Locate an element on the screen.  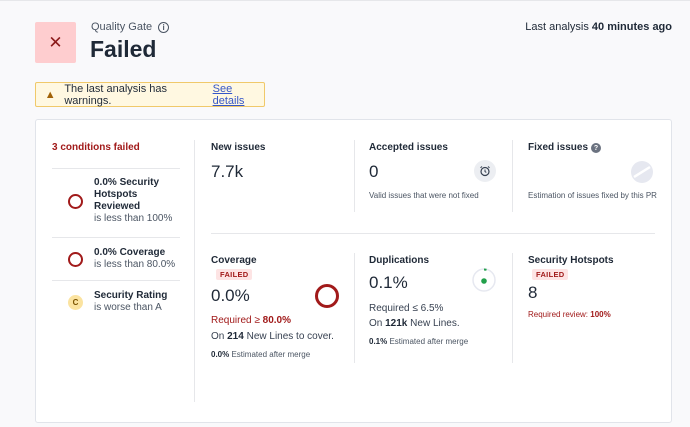
security-hotspots-required: Required review: 100% is located at coordinates (569, 314).